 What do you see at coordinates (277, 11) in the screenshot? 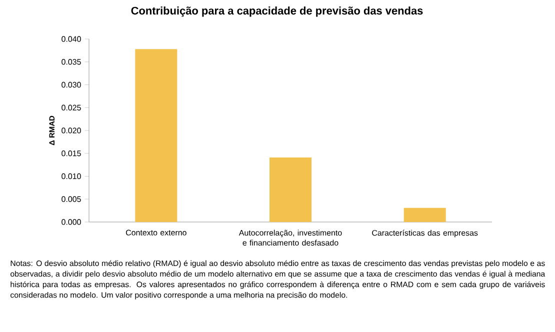
I see `chart-title: Contribuição para a capacidade de previsão das vendas` at bounding box center [277, 11].